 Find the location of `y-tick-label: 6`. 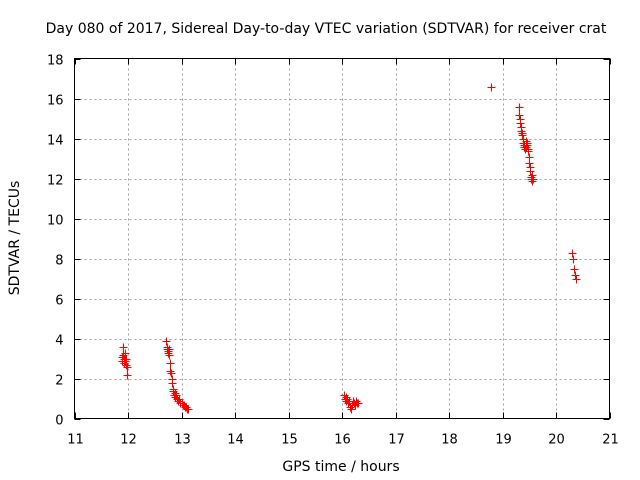

y-tick-label: 6 is located at coordinates (59, 301).